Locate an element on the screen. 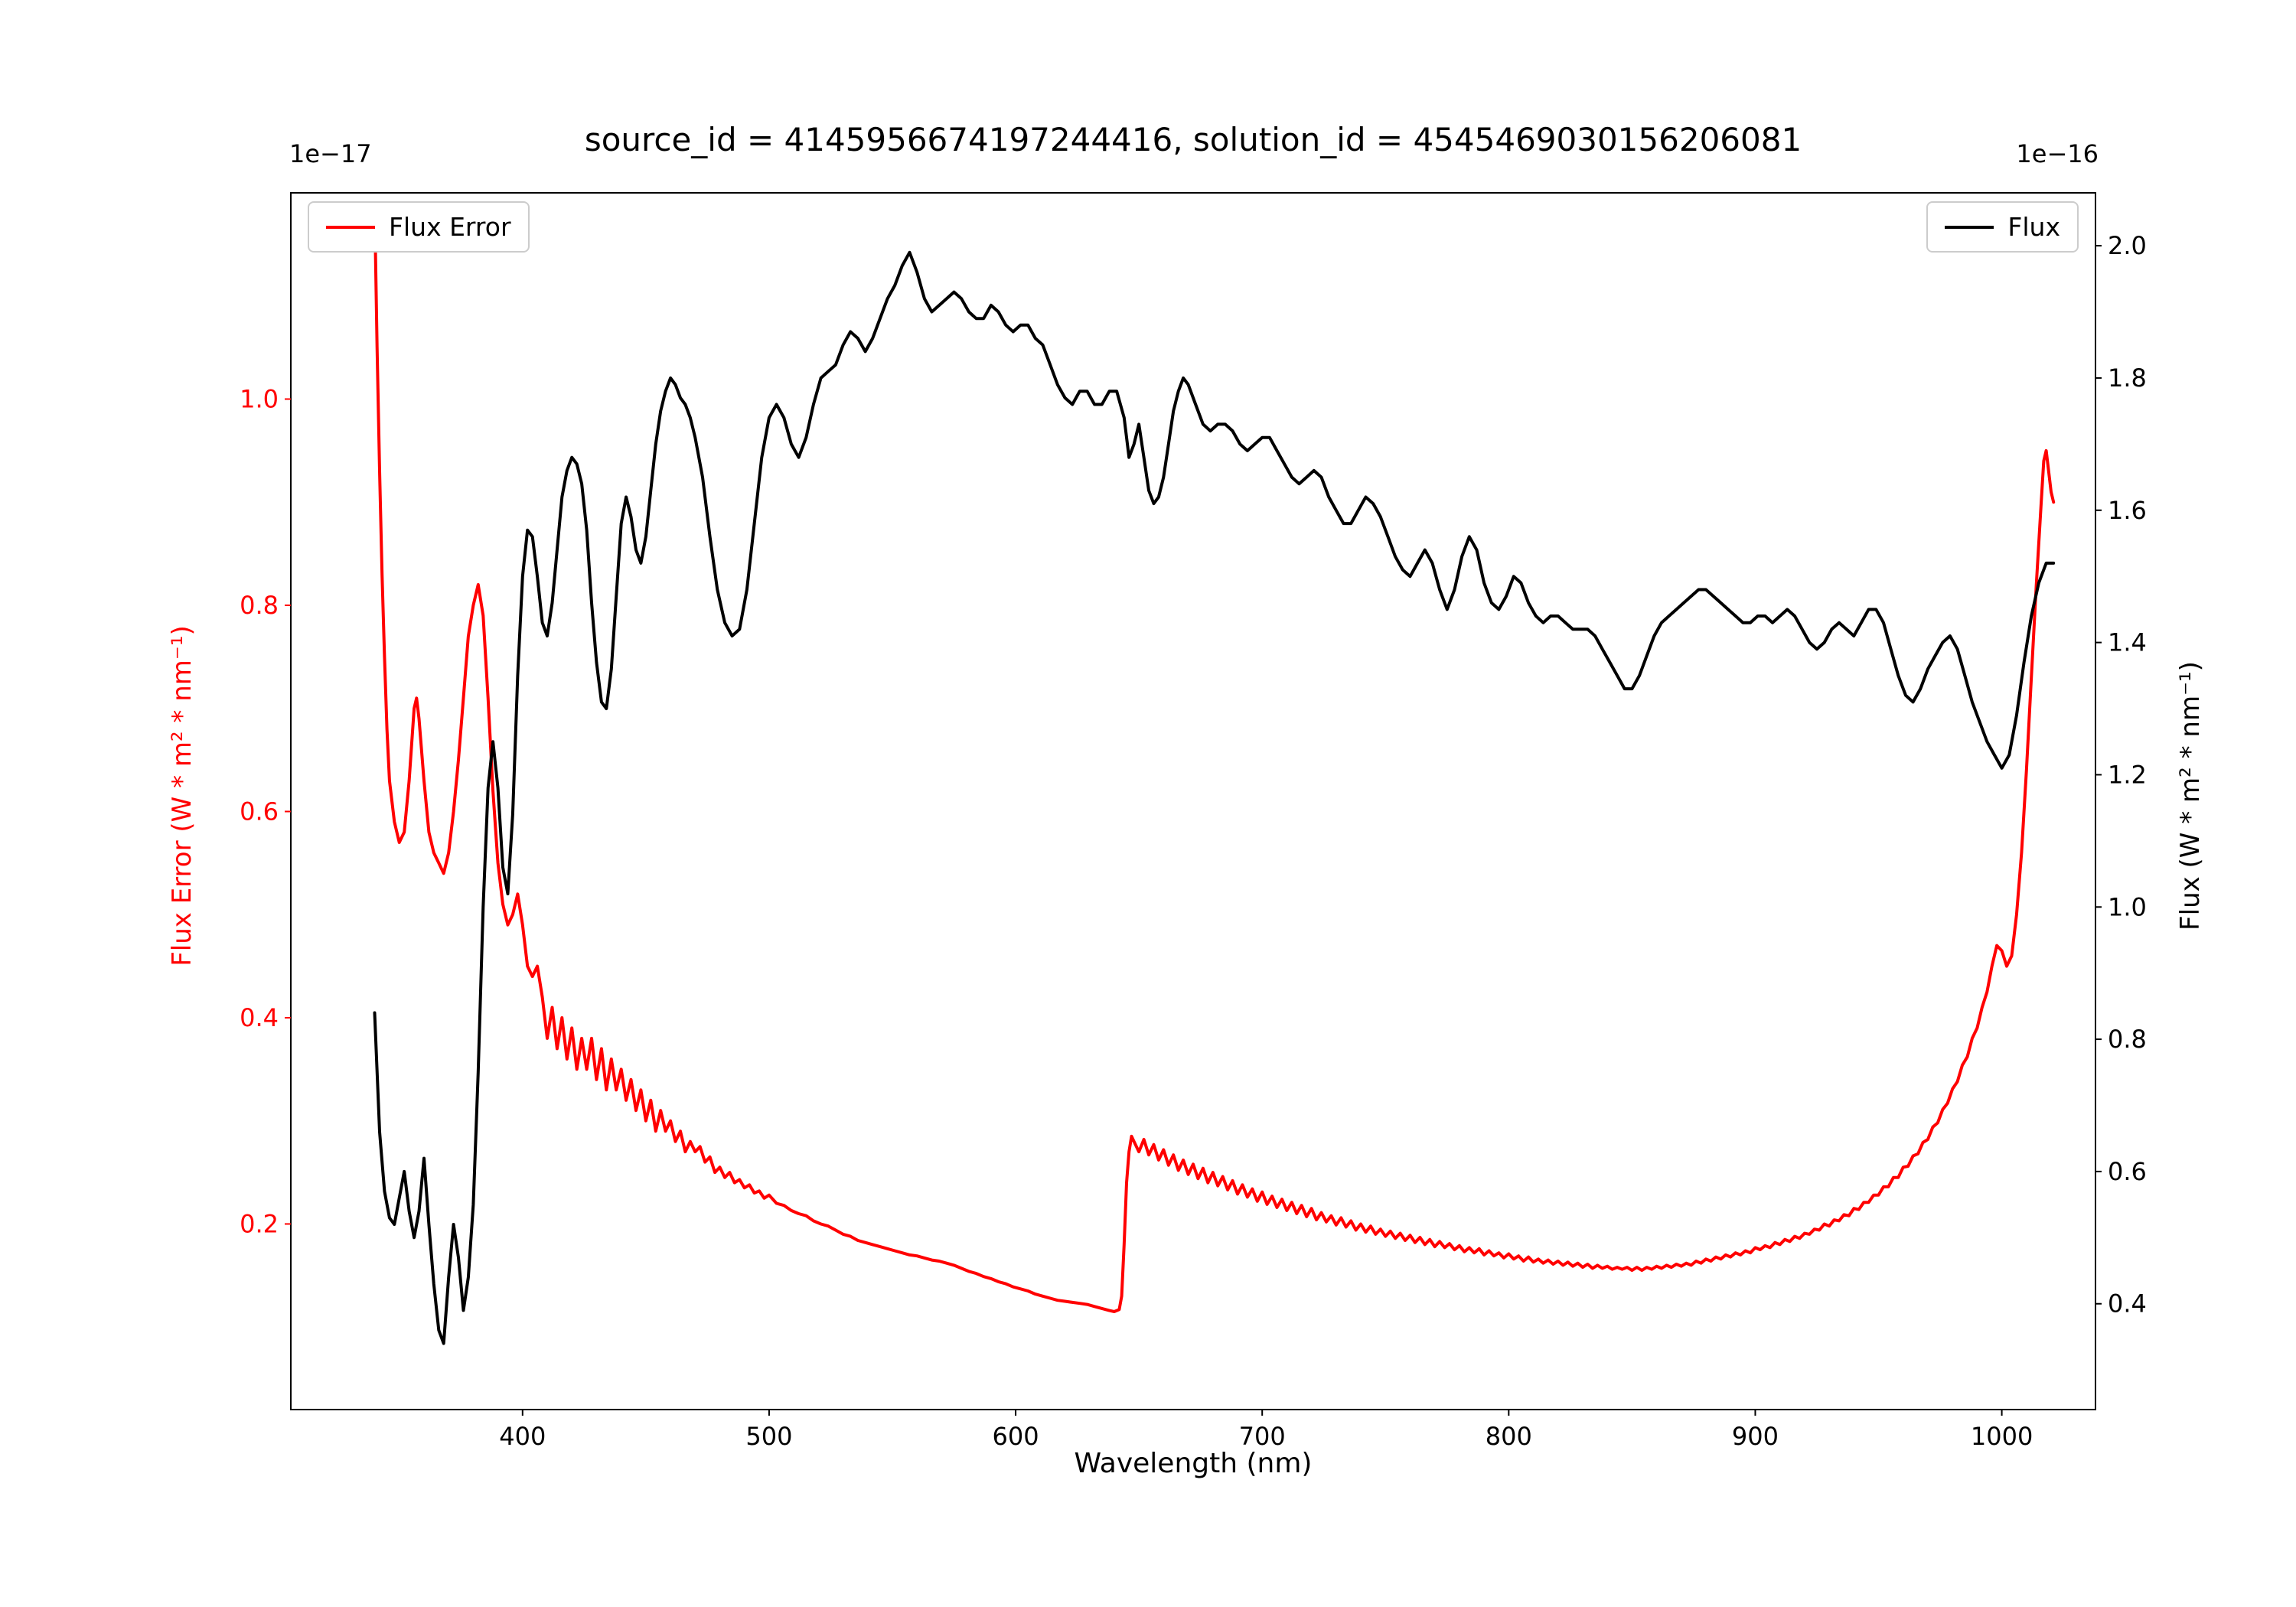 This screenshot has height=1607, width=2296. right-y-tick-label: 0.8 is located at coordinates (2127, 1039).